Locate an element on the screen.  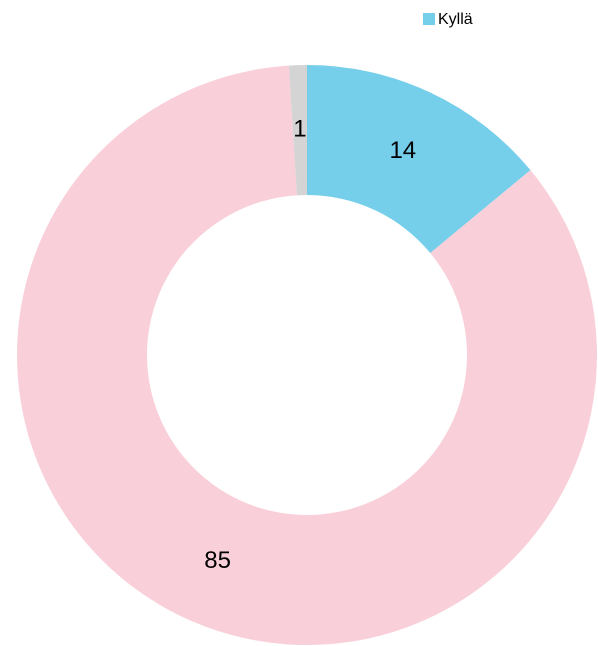
data-label: 1 is located at coordinates (299, 128).